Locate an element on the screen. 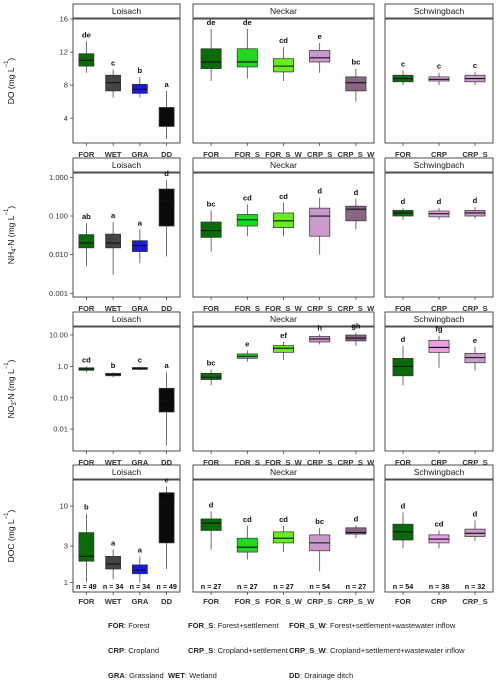 The width and height of the screenshot is (500, 688). panel-border is located at coordinates (126, 536).